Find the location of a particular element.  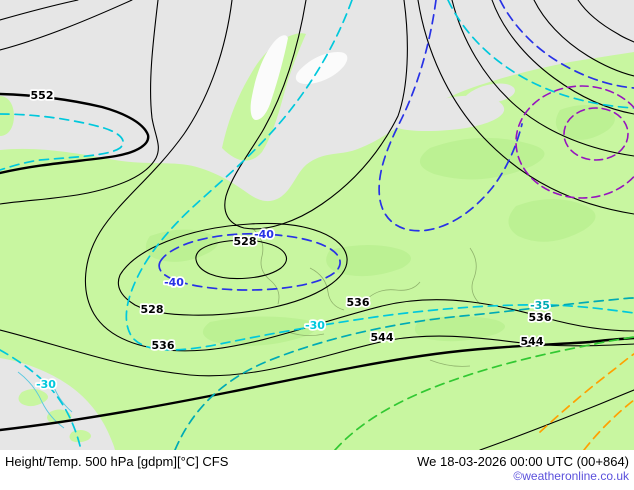

country-borders is located at coordinates (366, 297).